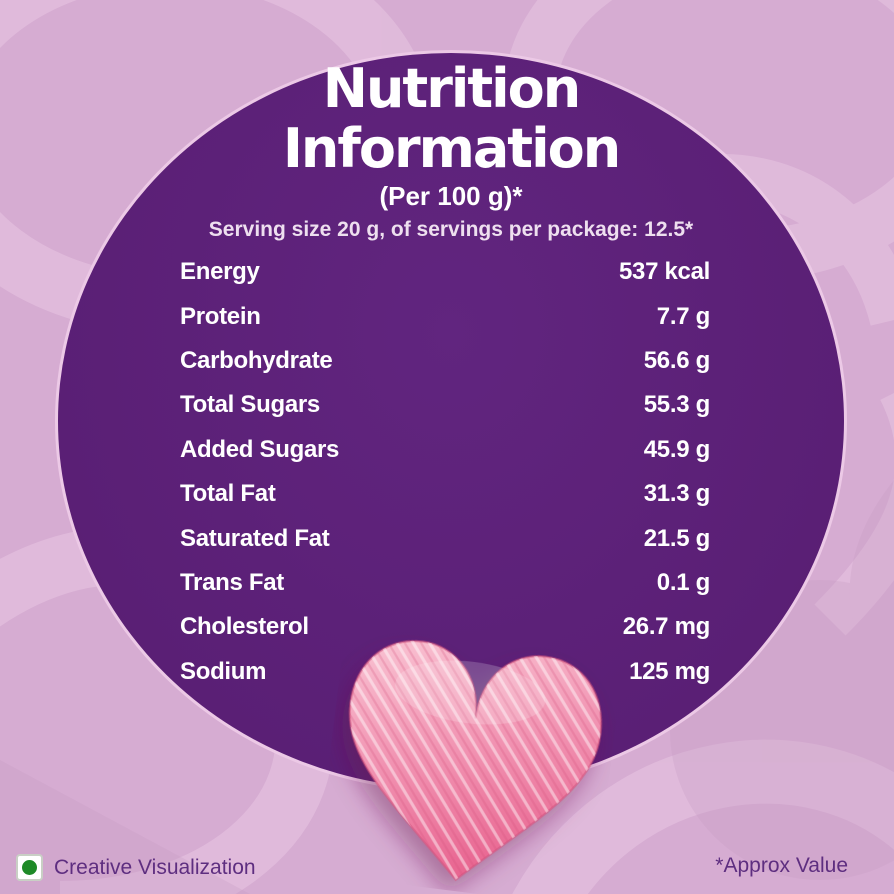 This screenshot has width=894, height=894. What do you see at coordinates (445, 583) in the screenshot?
I see `nutrition-row: Trans Fat 0.1 g` at bounding box center [445, 583].